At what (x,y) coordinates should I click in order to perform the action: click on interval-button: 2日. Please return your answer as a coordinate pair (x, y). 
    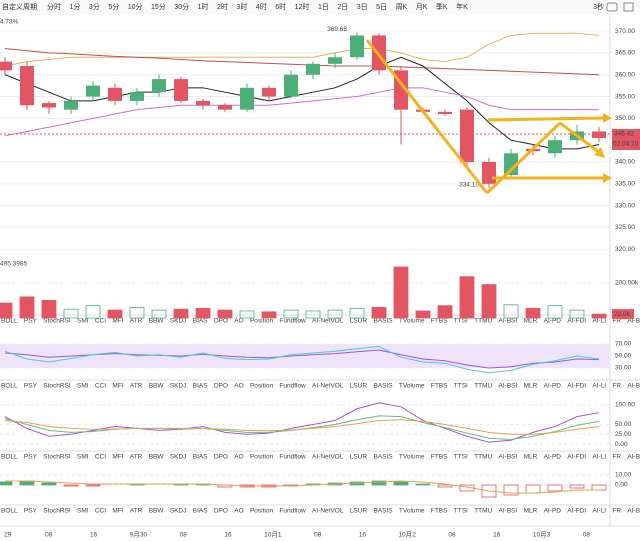
    Looking at the image, I should click on (342, 7).